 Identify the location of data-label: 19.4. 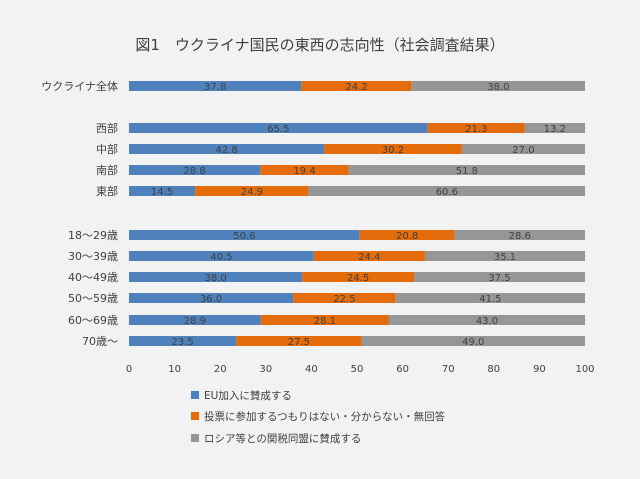
(304, 171).